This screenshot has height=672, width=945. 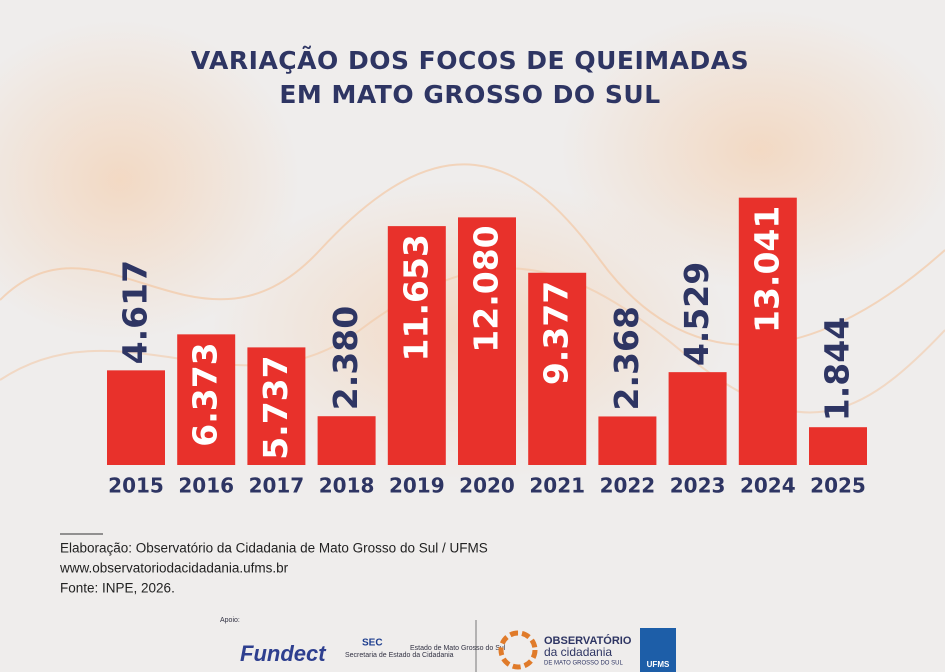 I want to click on value-label: 5.737, so click(x=275, y=407).